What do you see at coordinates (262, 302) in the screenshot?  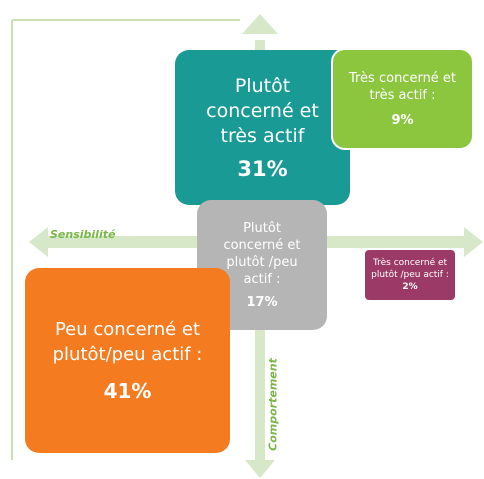 I see `box-percent: 17%` at bounding box center [262, 302].